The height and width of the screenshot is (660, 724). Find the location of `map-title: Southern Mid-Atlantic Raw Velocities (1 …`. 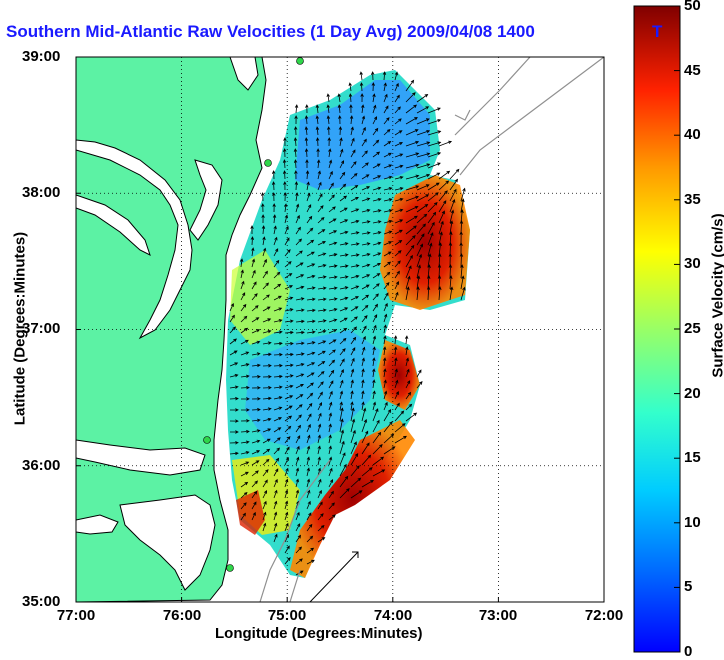

map-title: Southern Mid-Atlantic Raw Velocities (1 … is located at coordinates (318, 32).